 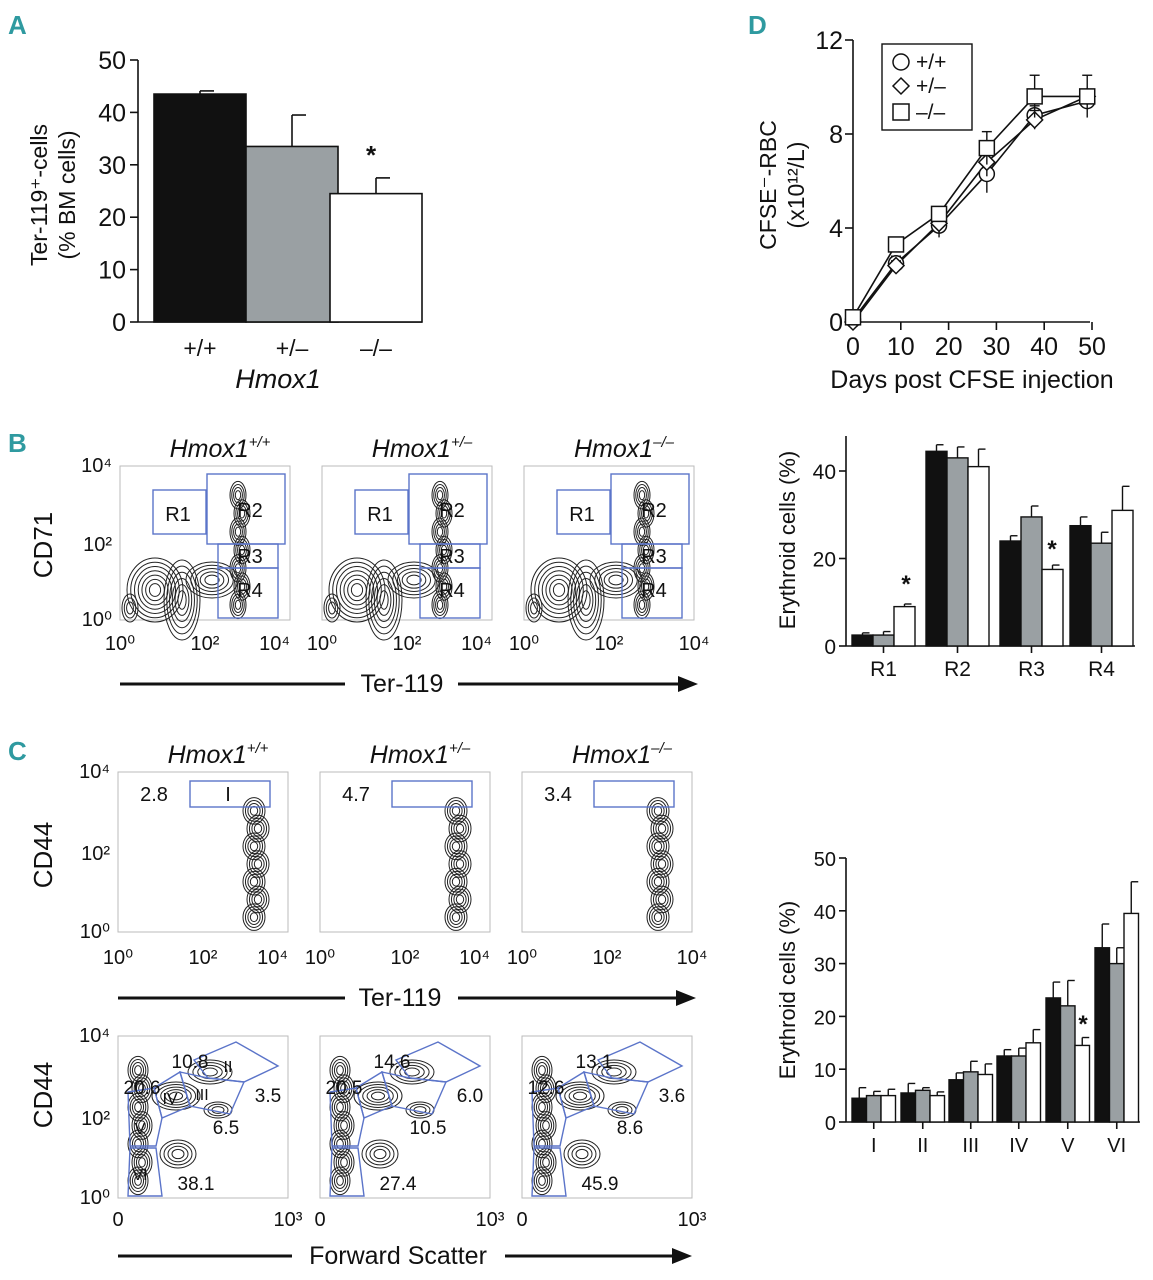 What do you see at coordinates (874, 1146) in the screenshot?
I see `x-tick-label: I` at bounding box center [874, 1146].